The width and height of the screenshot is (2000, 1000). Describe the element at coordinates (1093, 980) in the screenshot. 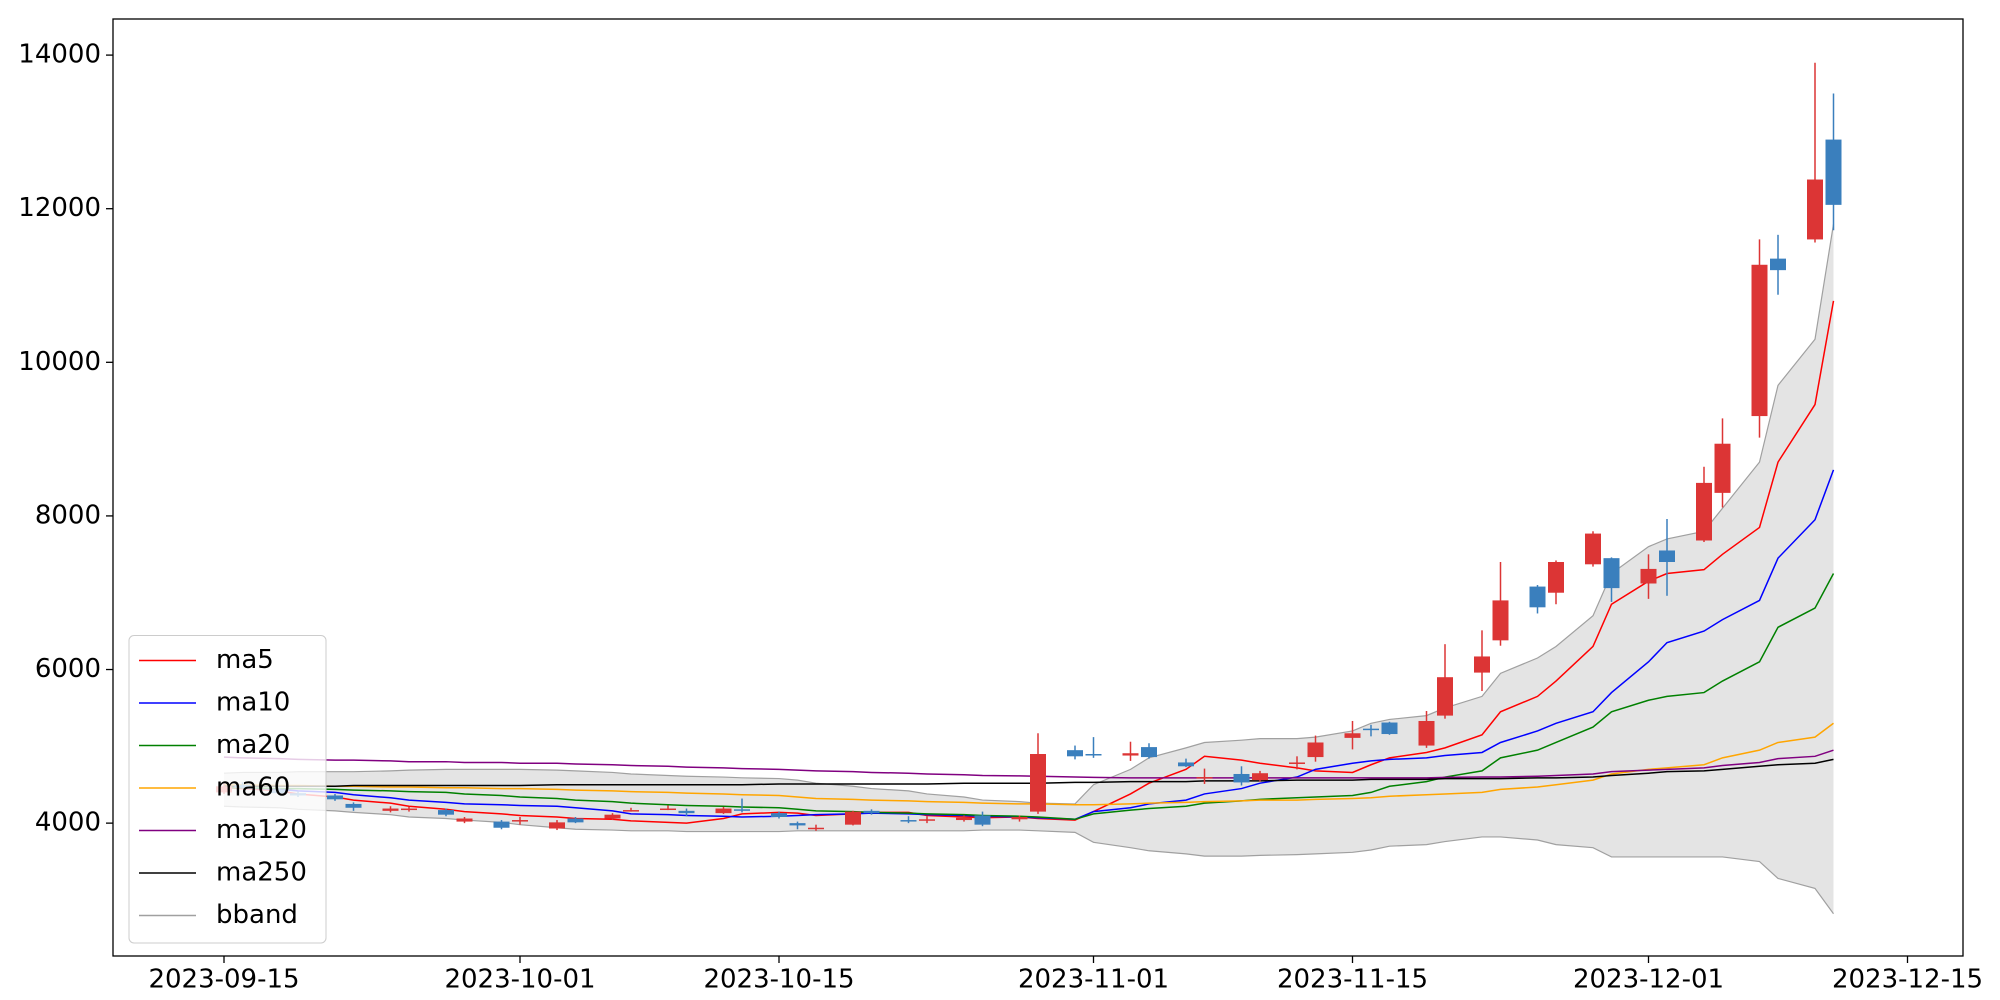

I see `x-tick-label: 2023-11-01` at that location.